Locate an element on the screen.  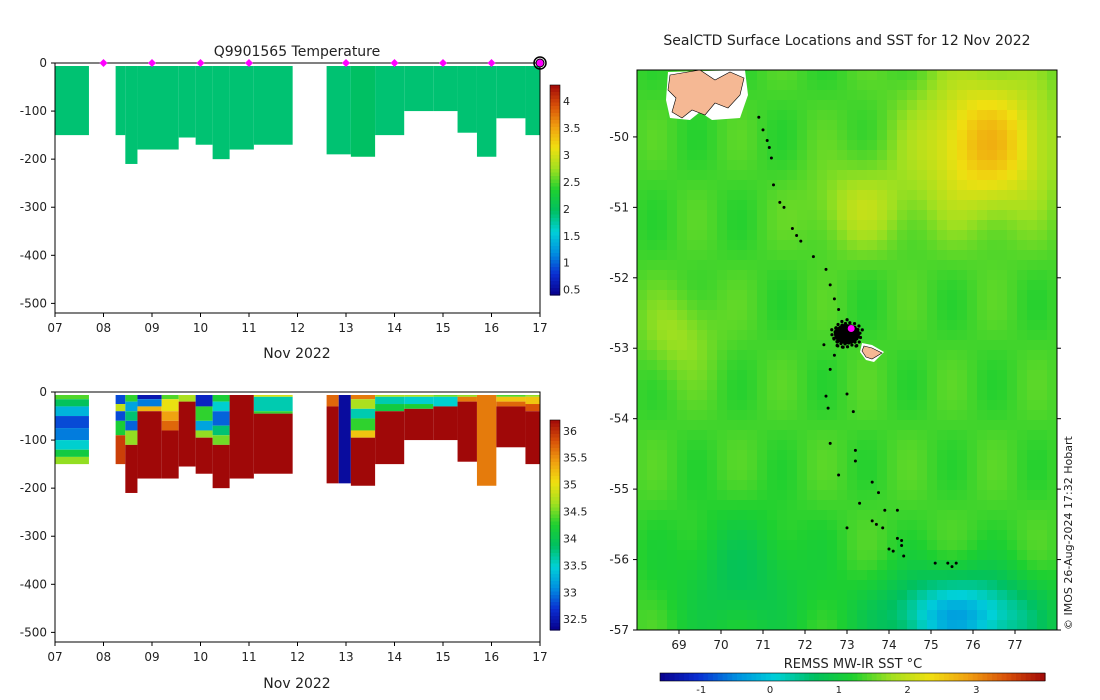
current-marker-ring is located at coordinates (540, 63).